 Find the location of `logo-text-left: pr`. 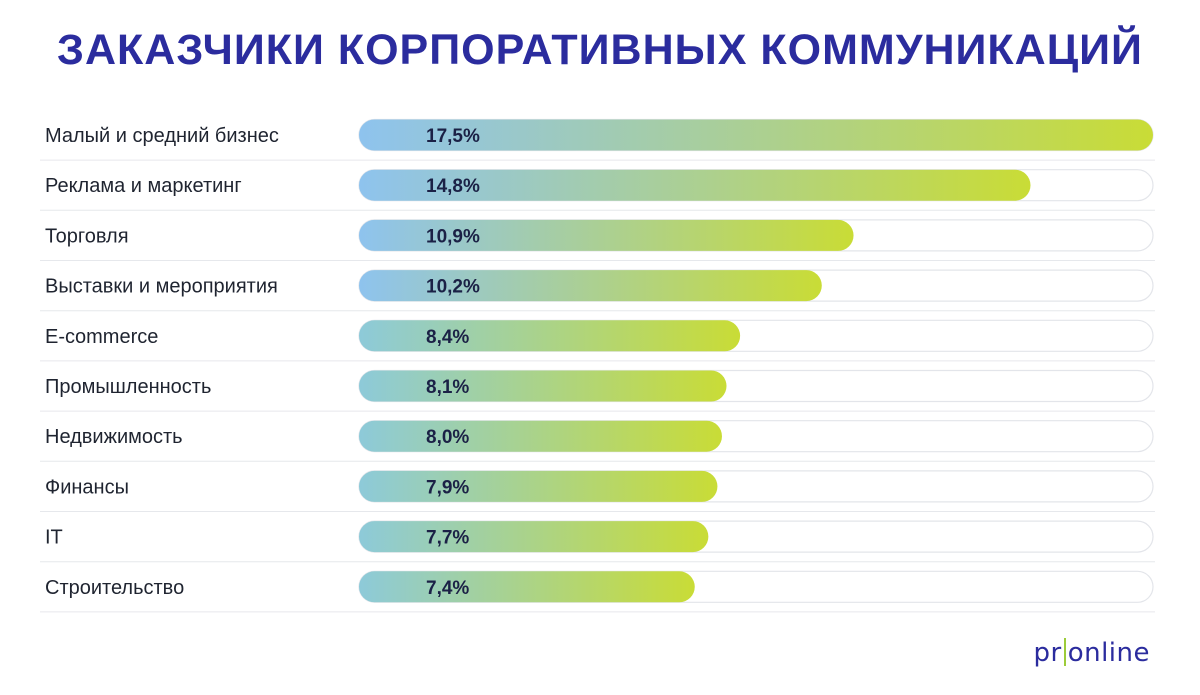

logo-text-left: pr is located at coordinates (1047, 653).